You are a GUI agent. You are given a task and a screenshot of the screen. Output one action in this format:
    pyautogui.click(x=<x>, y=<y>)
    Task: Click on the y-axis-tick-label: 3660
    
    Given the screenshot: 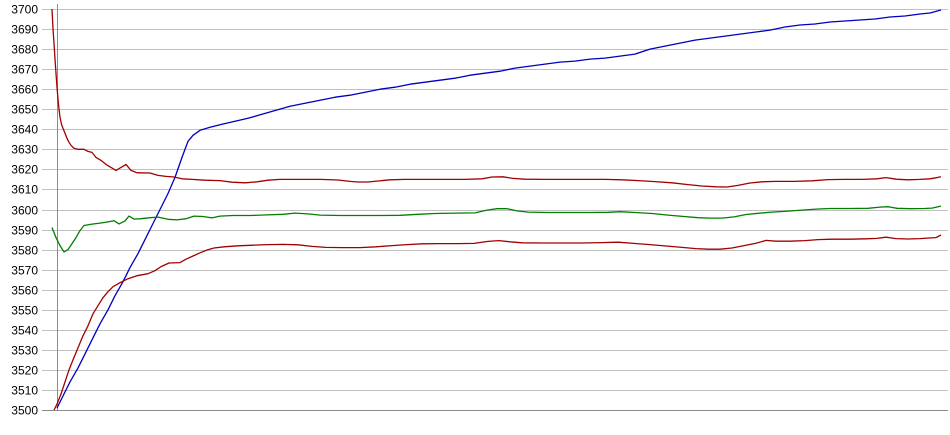 What is the action you would take?
    pyautogui.click(x=24, y=90)
    